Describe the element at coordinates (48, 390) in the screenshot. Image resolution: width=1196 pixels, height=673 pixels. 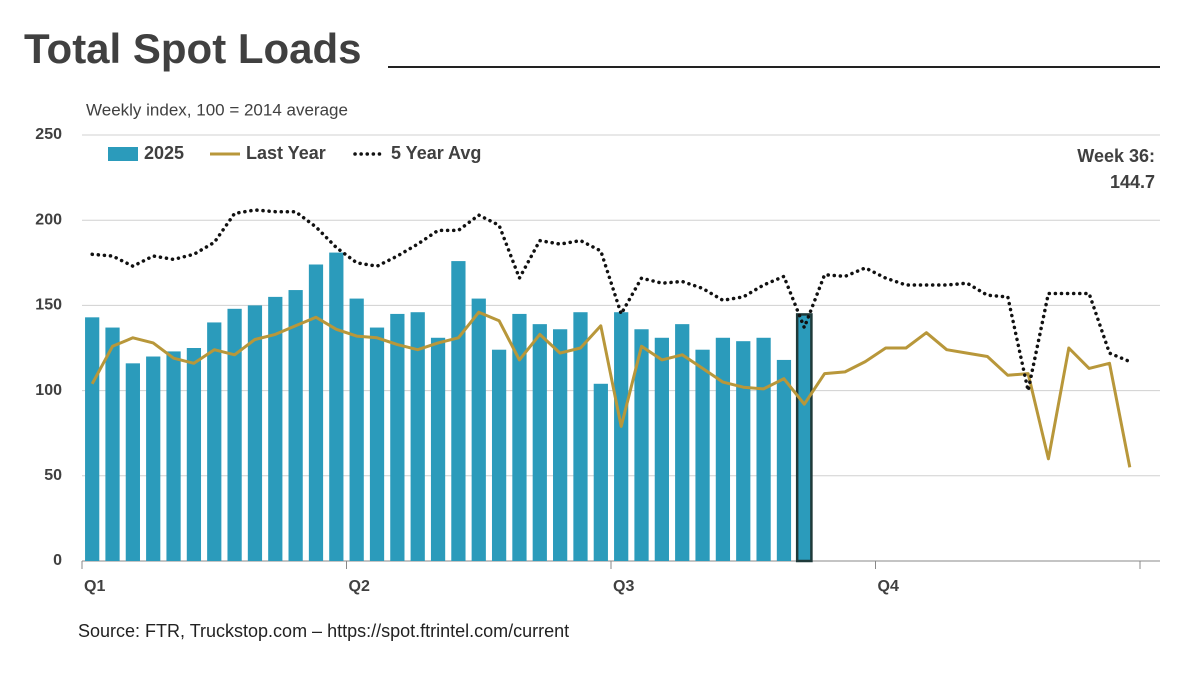
I see `y-tick-label: 100` at that location.